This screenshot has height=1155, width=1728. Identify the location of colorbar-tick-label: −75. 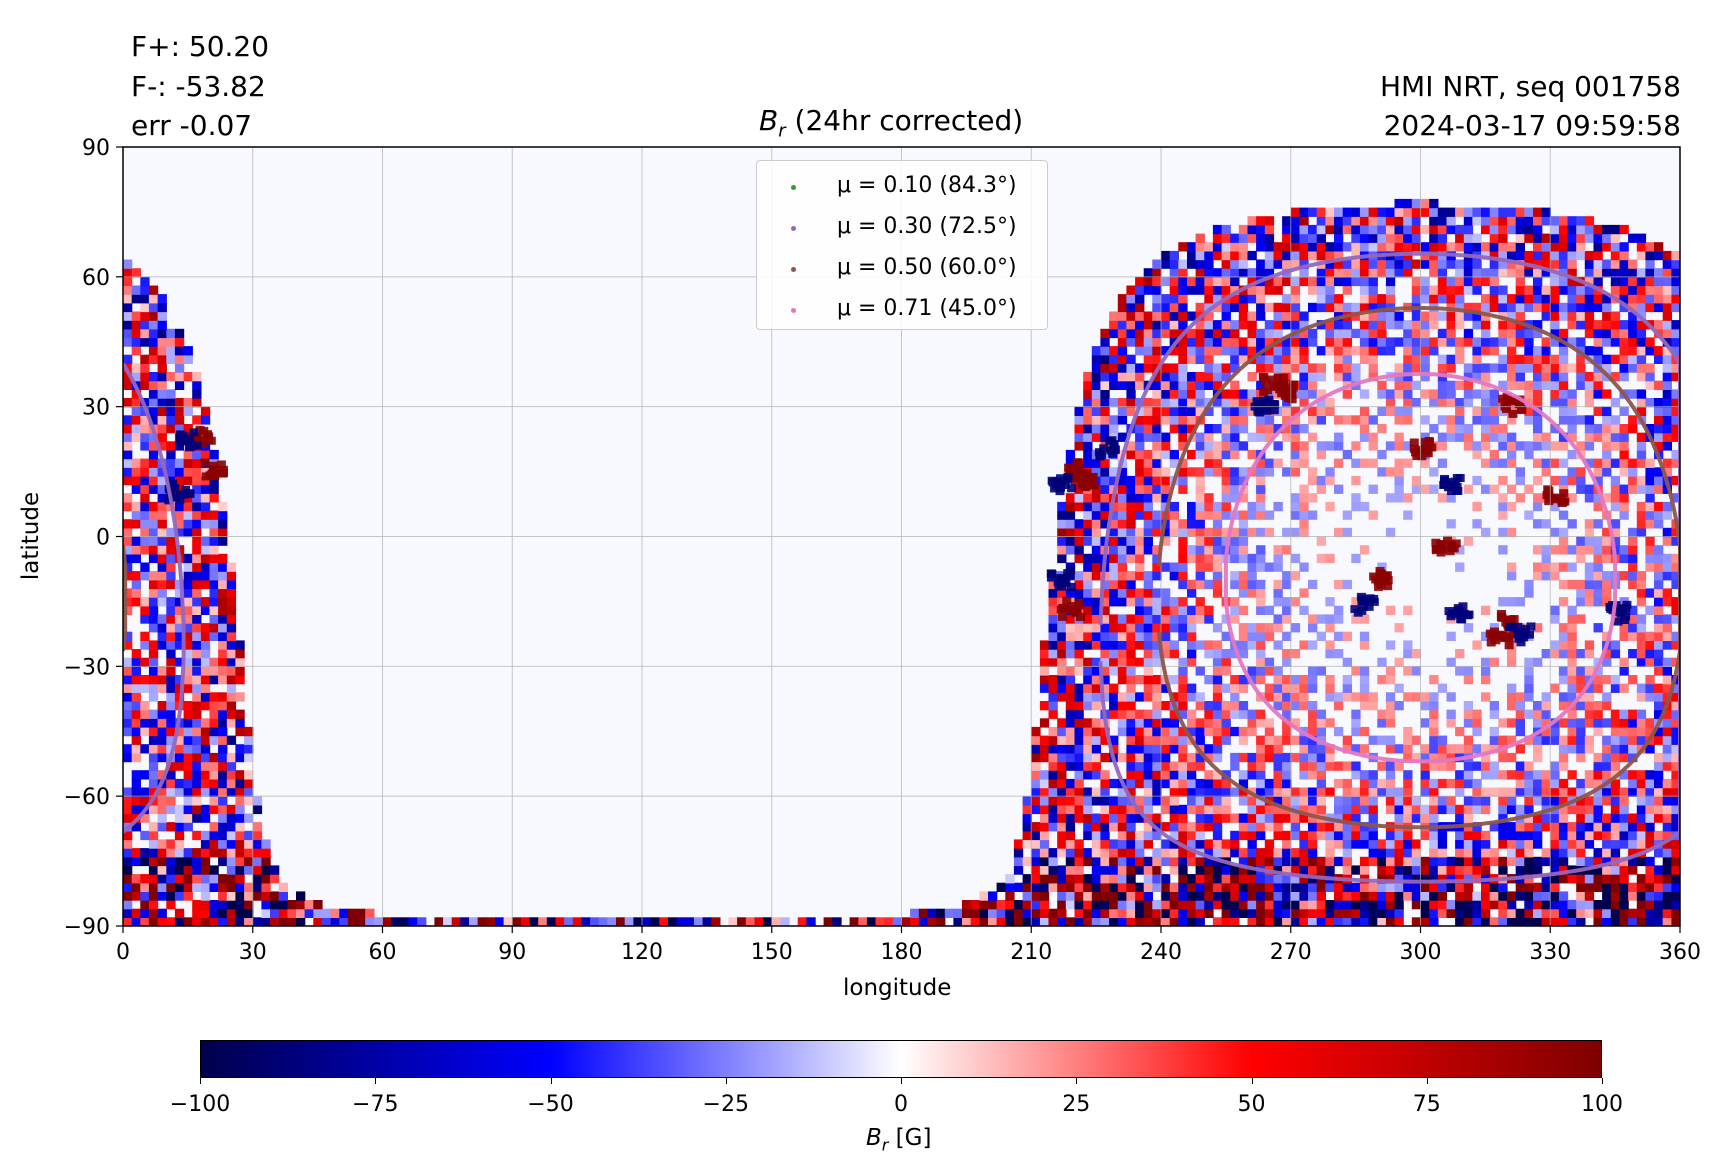
(375, 1104).